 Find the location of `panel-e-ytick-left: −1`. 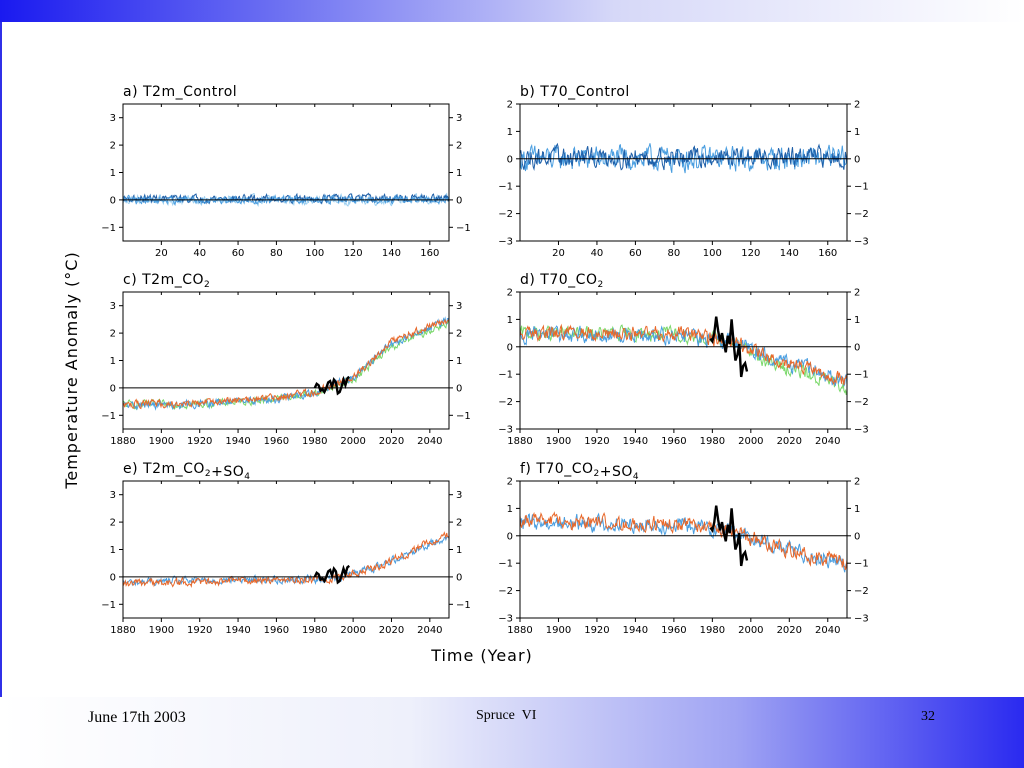

panel-e-ytick-left: −1 is located at coordinates (108, 605).